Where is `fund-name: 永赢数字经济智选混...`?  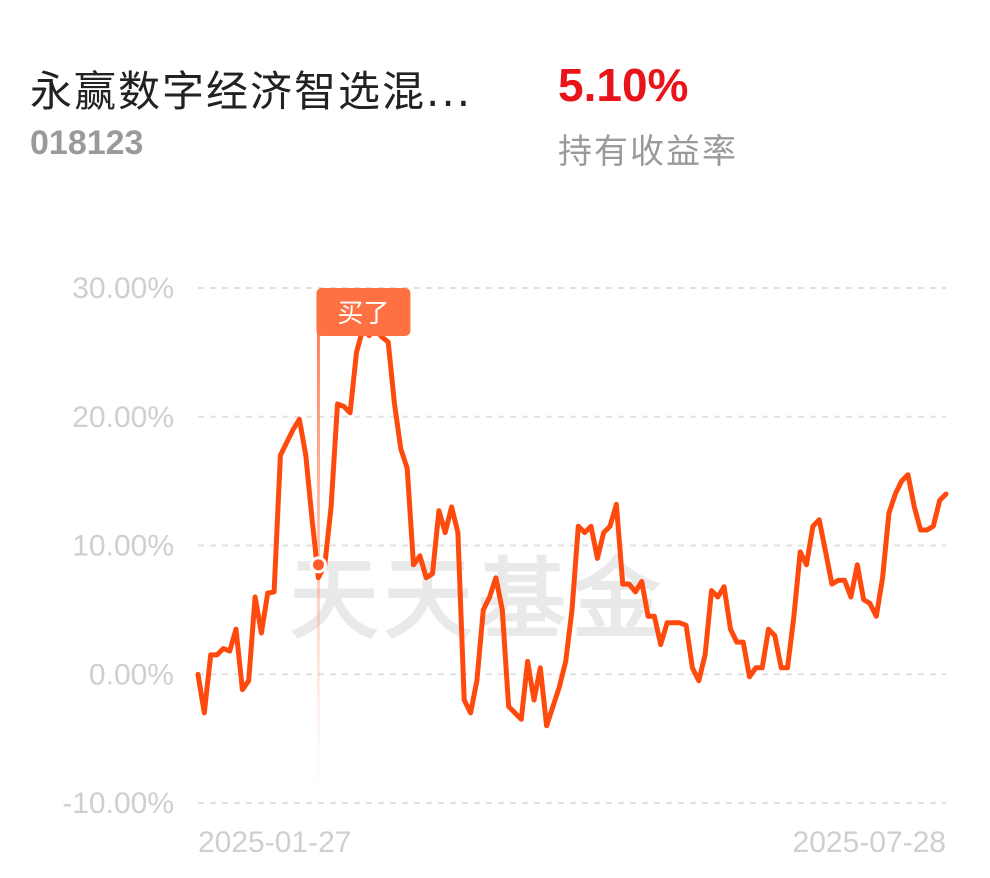 fund-name: 永赢数字经济智选混... is located at coordinates (251, 91).